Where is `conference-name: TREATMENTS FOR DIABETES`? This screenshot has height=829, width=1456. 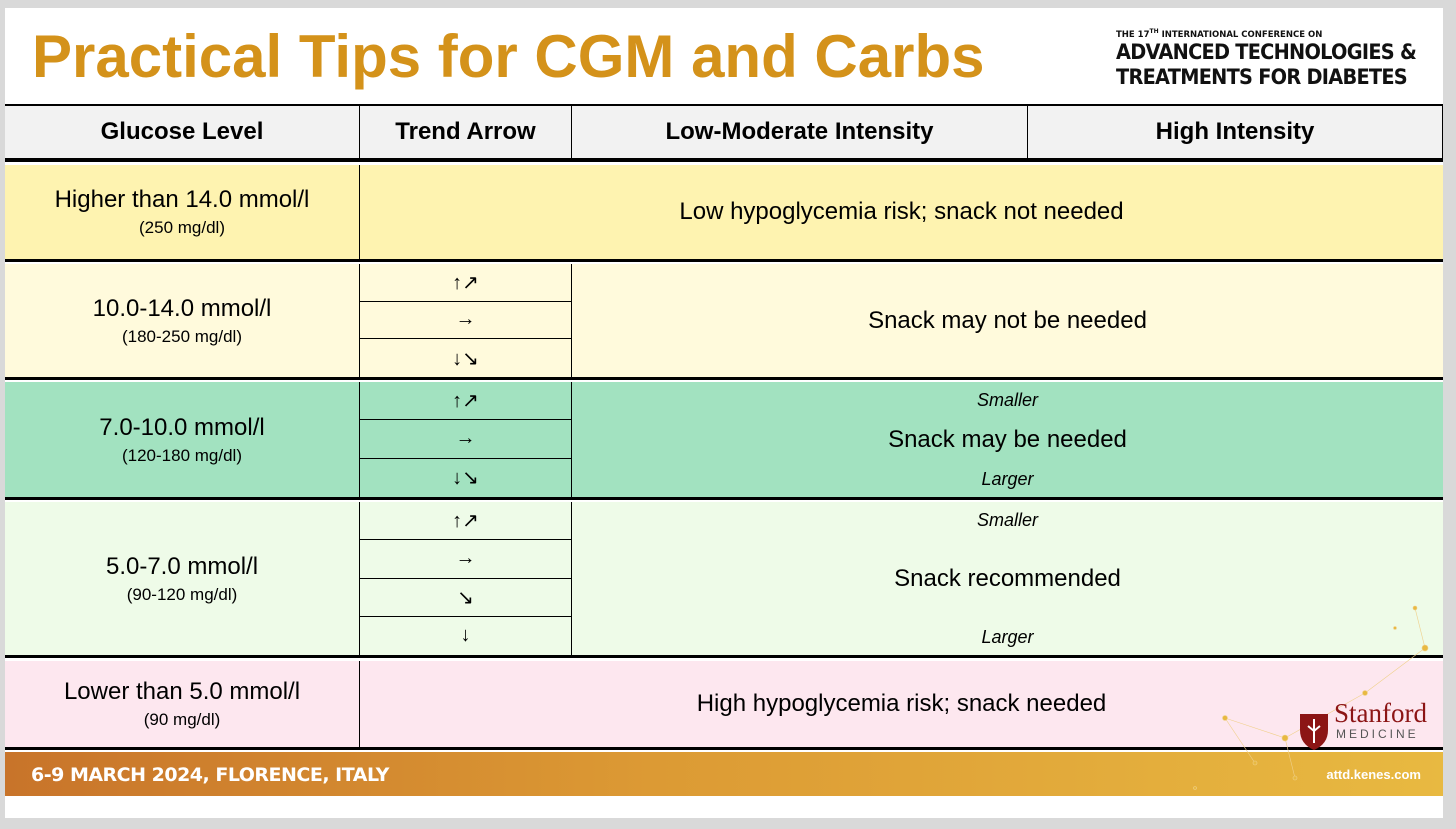 conference-name: TREATMENTS FOR DIABETES is located at coordinates (1262, 76).